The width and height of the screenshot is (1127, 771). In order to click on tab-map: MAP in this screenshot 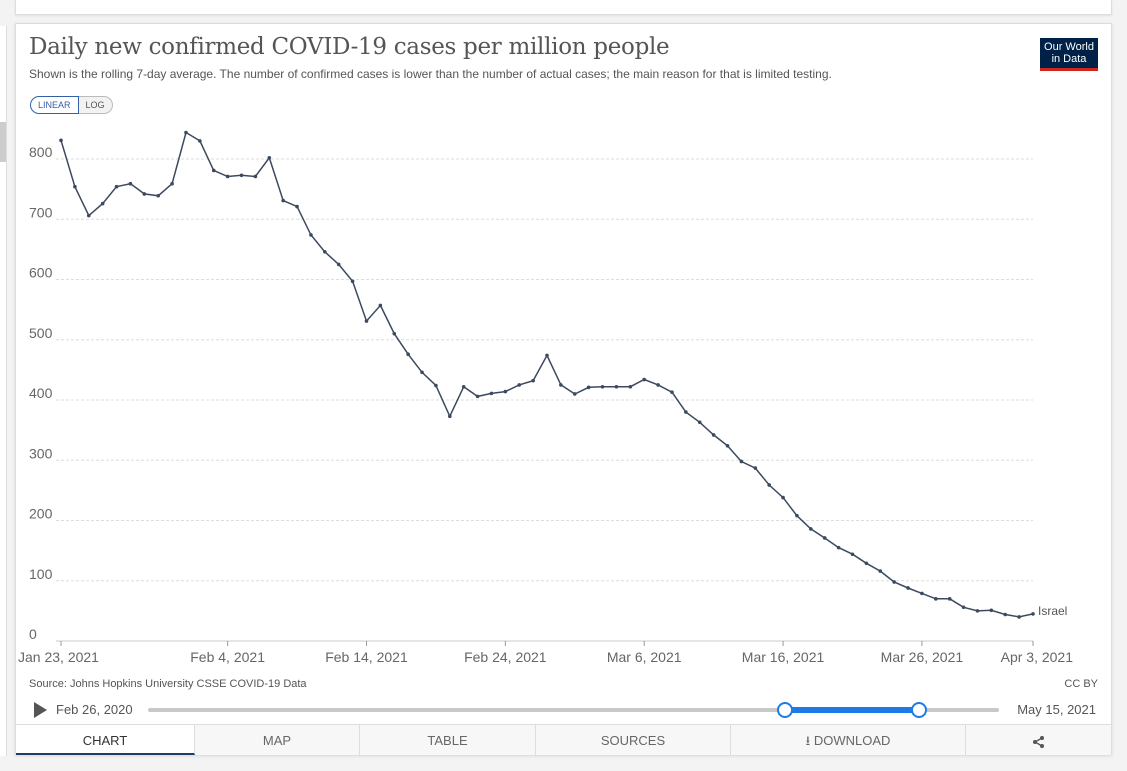, I will do `click(277, 740)`.